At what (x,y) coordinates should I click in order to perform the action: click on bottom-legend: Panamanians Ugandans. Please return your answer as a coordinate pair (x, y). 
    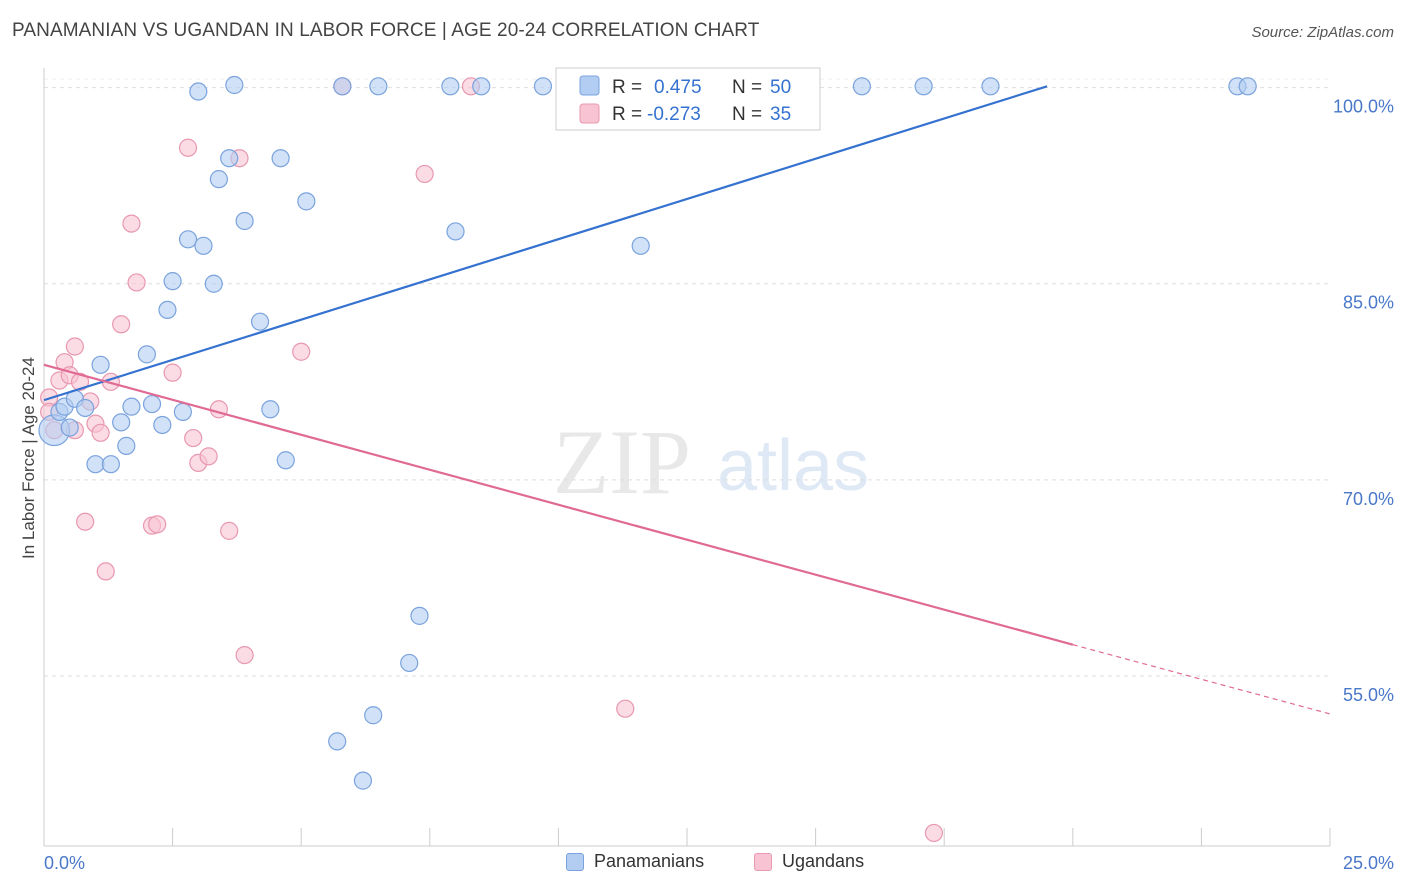
    Looking at the image, I should click on (703, 865).